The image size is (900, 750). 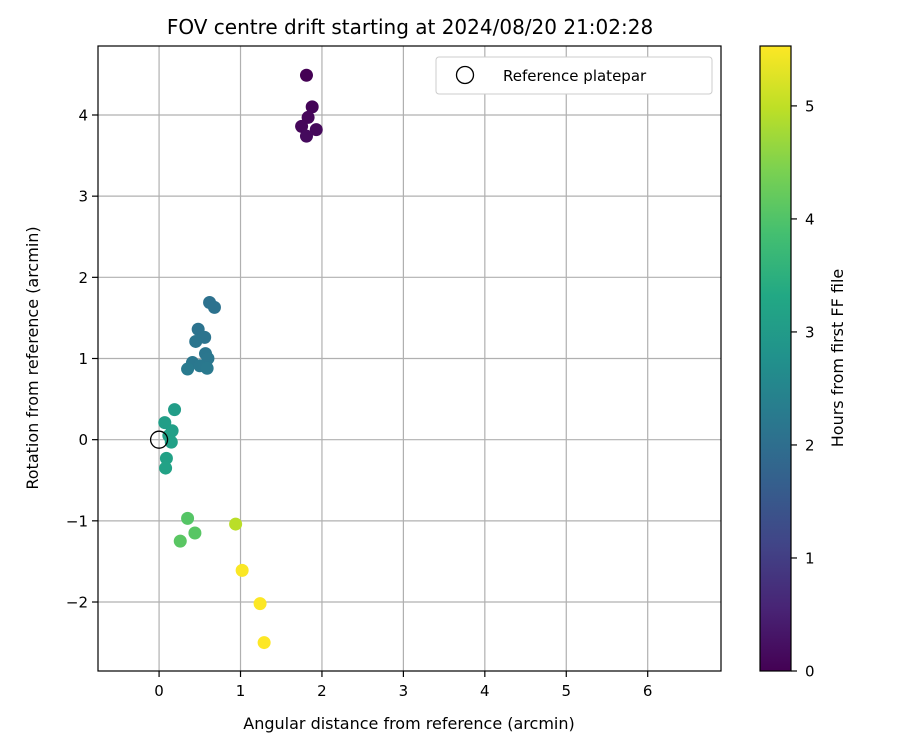 What do you see at coordinates (810, 219) in the screenshot?
I see `colorbar-tick-label: 4` at bounding box center [810, 219].